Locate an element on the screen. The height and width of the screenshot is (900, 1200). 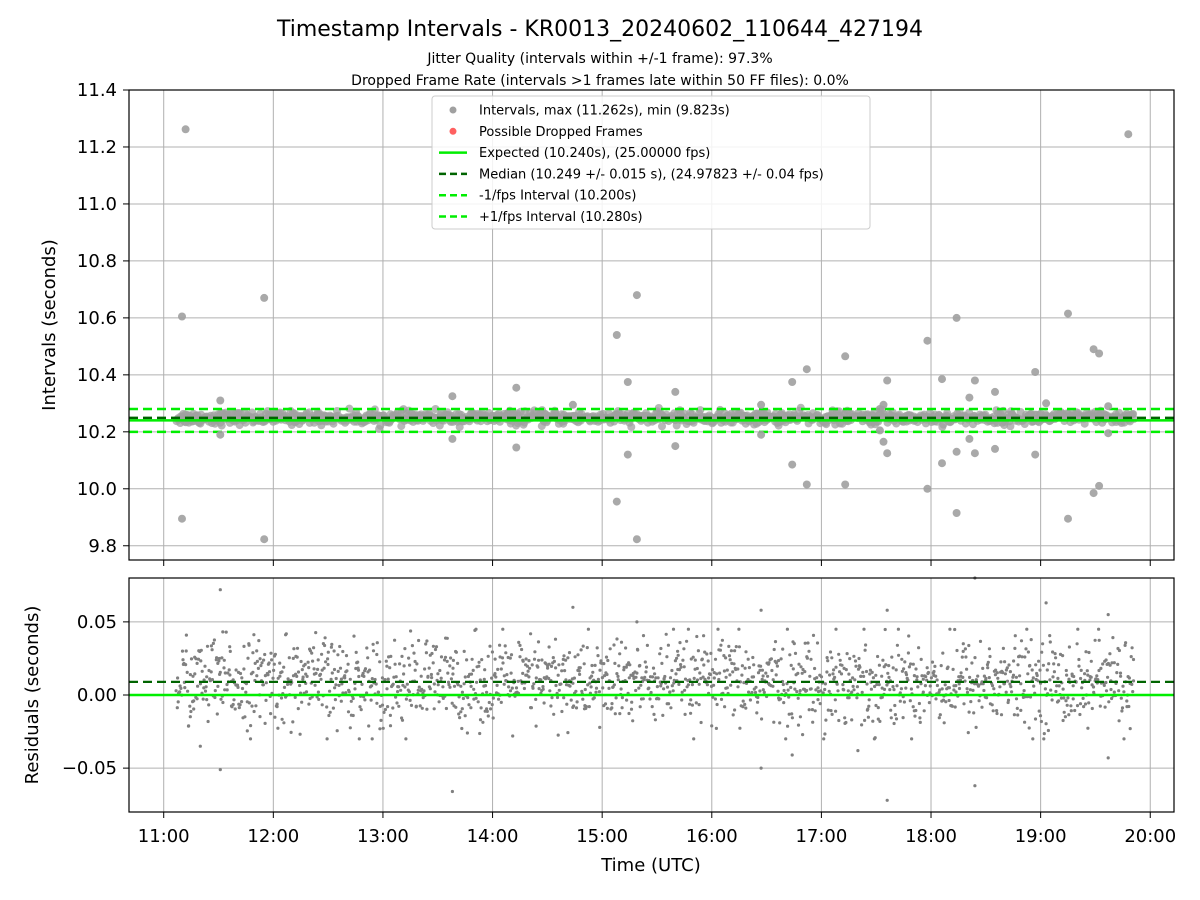
legend-entry-label: Intervals, max (11.262s), min (9.823s) is located at coordinates (604, 111).